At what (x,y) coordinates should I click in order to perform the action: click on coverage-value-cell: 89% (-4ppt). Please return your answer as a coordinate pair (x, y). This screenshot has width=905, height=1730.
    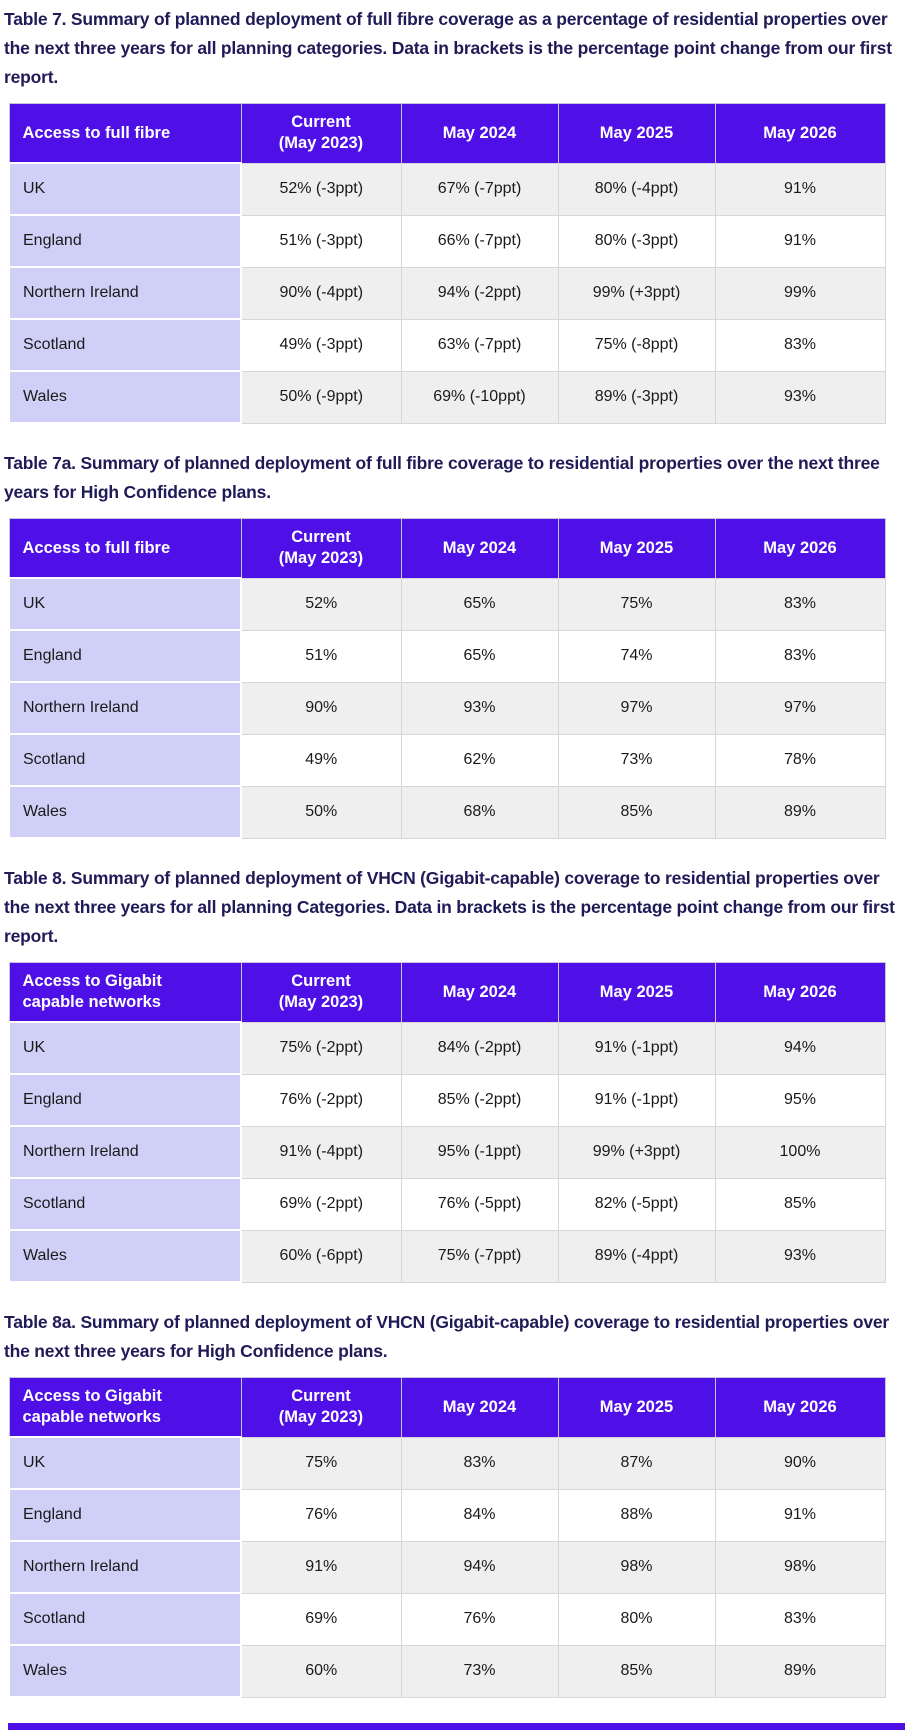
    Looking at the image, I should click on (636, 1256).